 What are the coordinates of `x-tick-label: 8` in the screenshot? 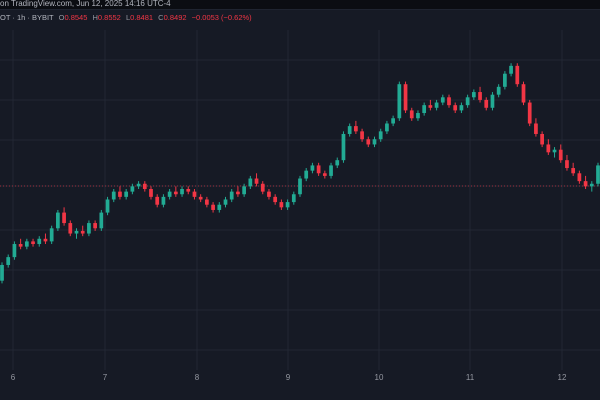 It's located at (197, 377).